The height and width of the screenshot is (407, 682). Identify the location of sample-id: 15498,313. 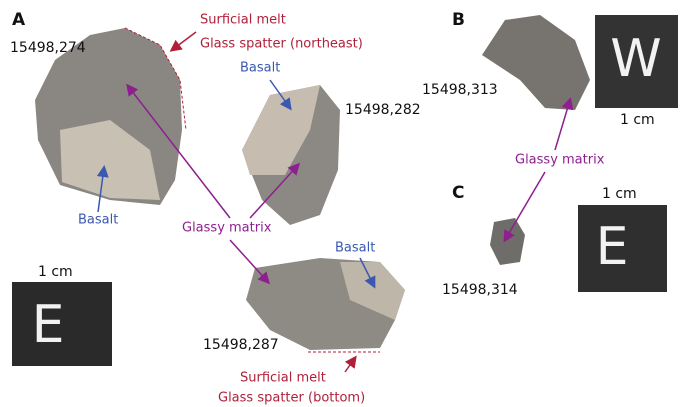
(460, 90).